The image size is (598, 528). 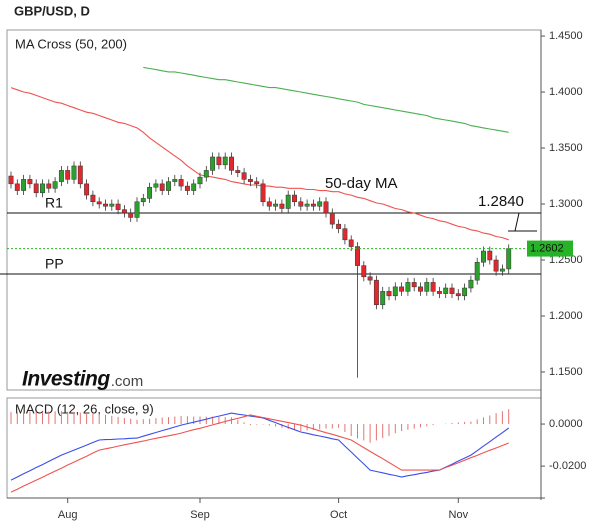 I want to click on y-tick-label: 1.4000, so click(x=566, y=92).